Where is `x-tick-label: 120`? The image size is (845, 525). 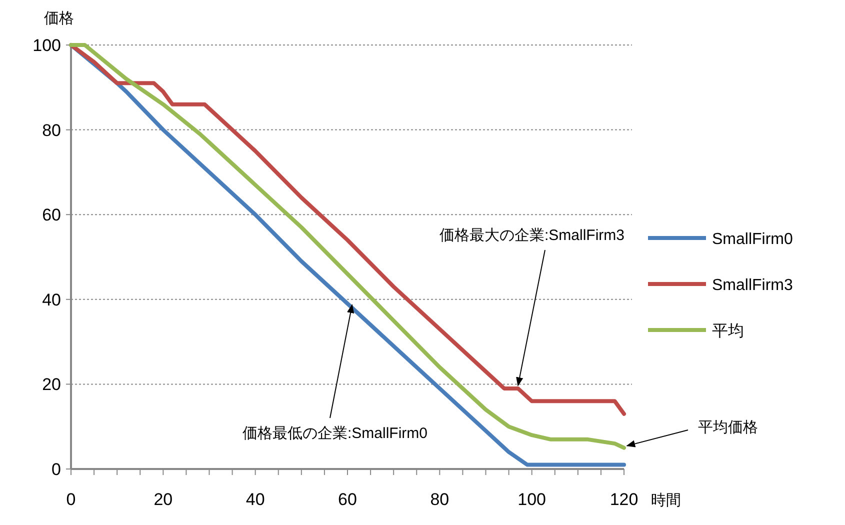
x-tick-label: 120 is located at coordinates (624, 499).